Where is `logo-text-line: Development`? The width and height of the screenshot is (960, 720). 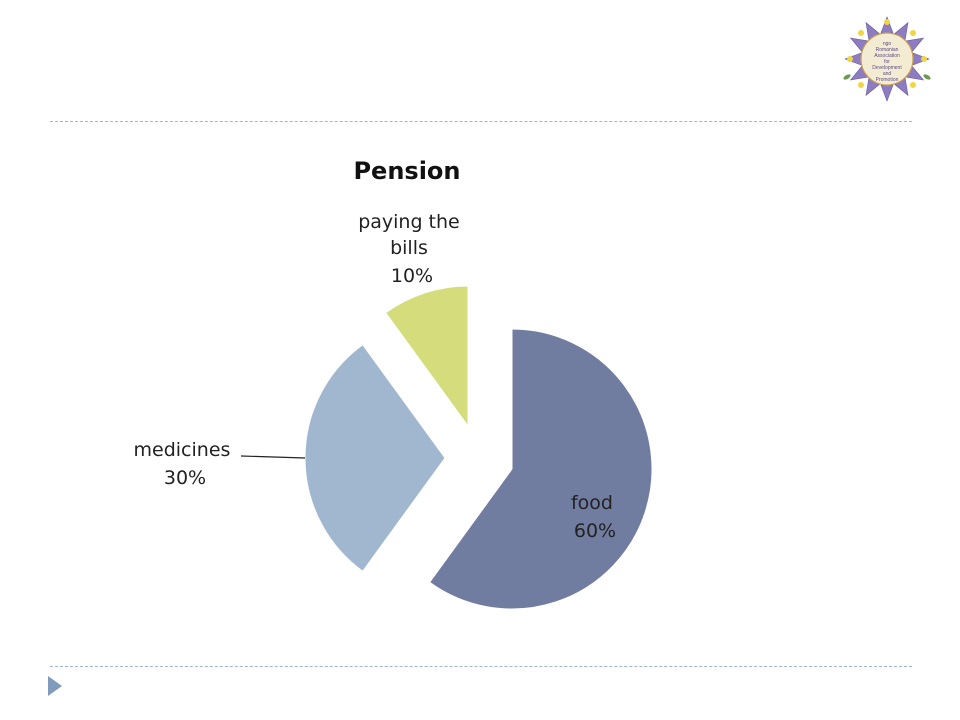
logo-text-line: Development is located at coordinates (887, 68).